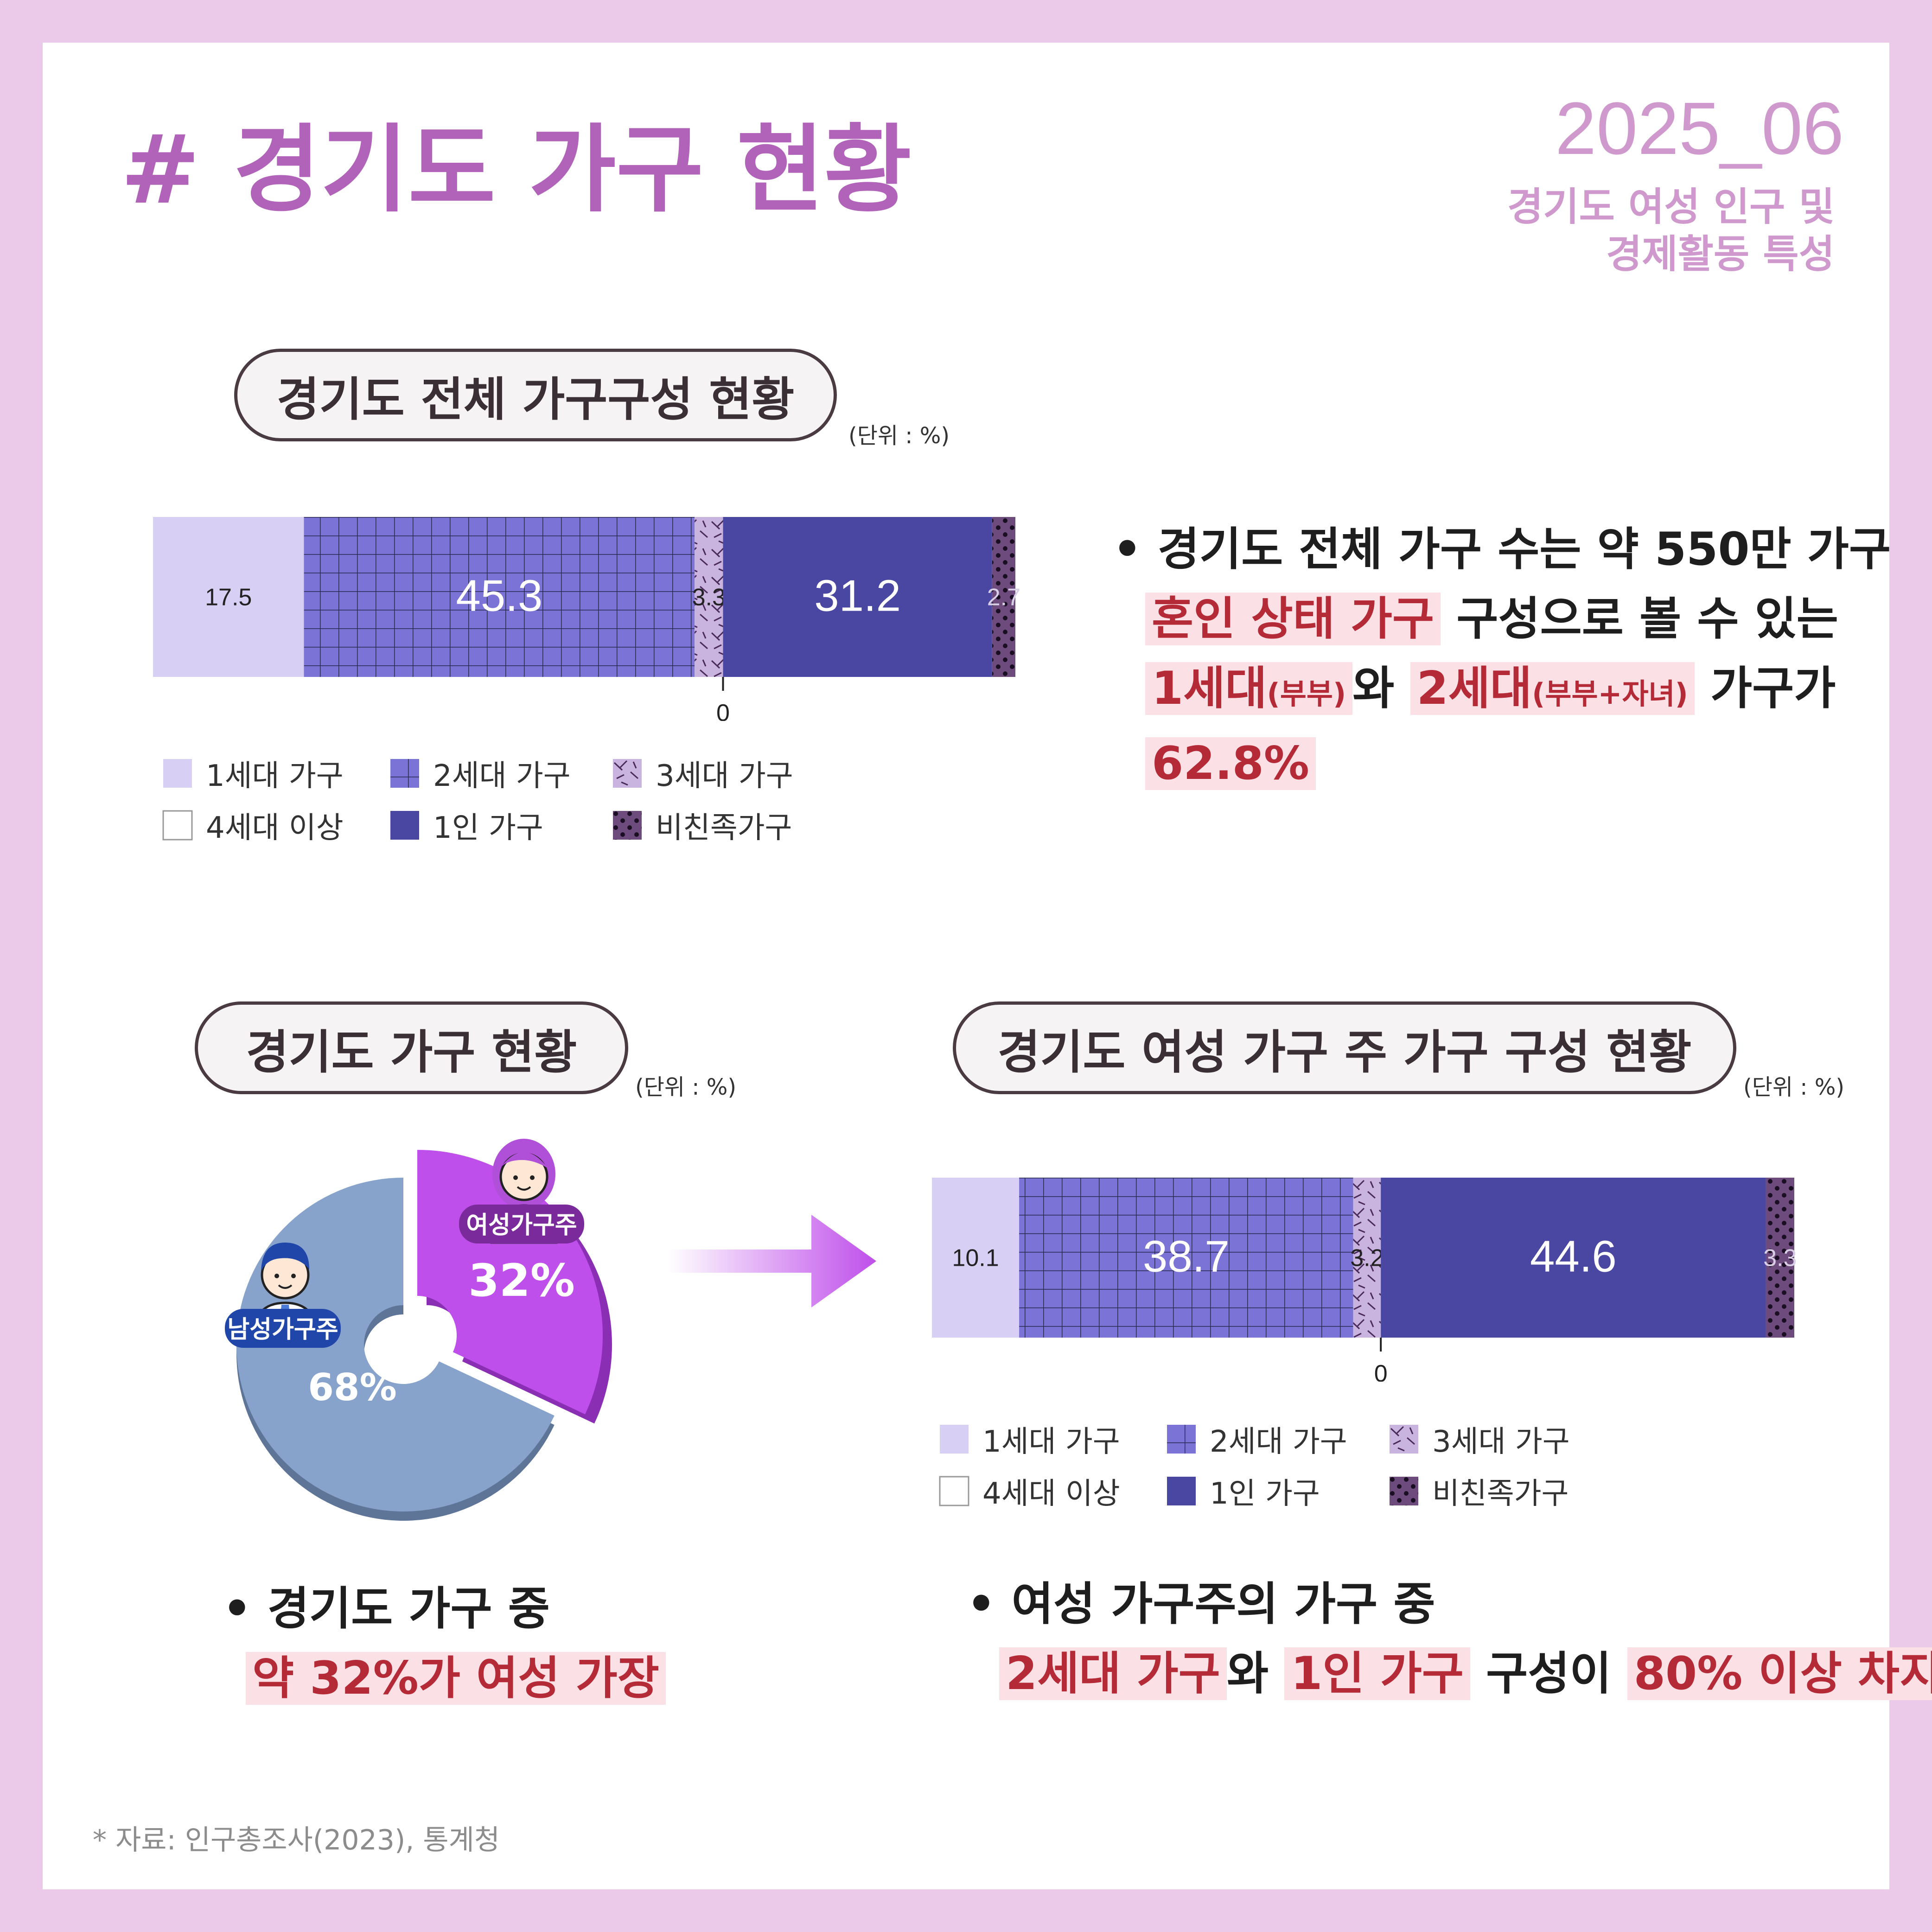  I want to click on female-head-badge, so click(521, 1224).